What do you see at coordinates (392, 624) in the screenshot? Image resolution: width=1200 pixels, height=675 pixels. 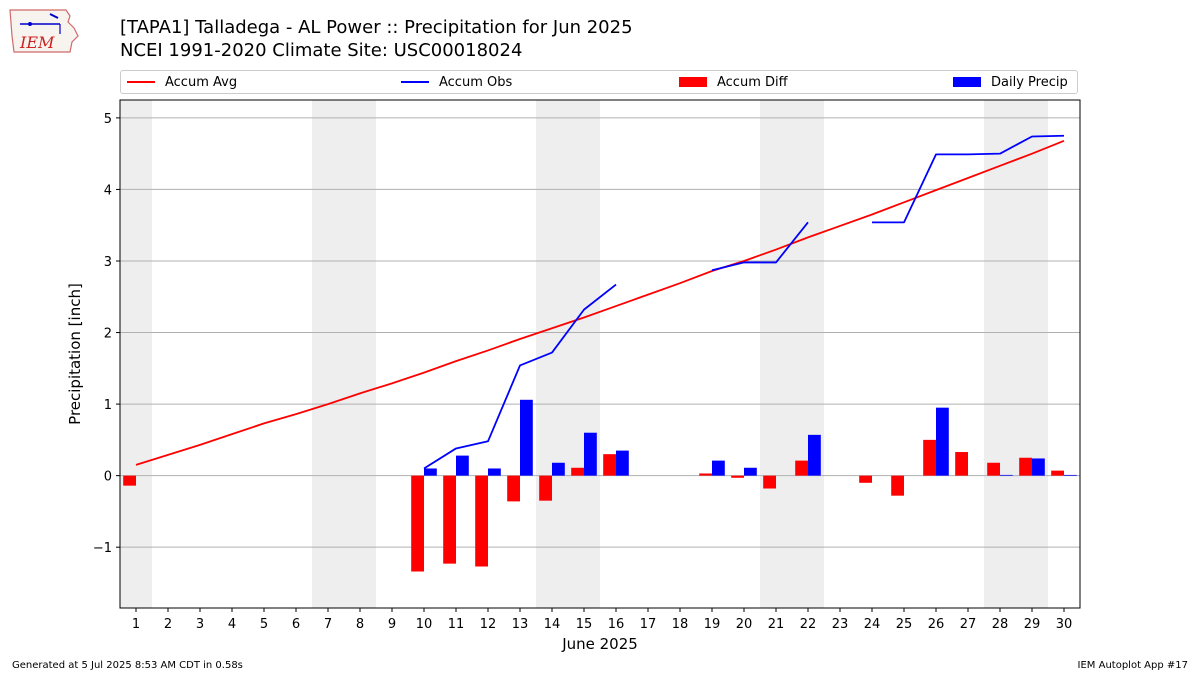 I see `x-tick-label: 9` at bounding box center [392, 624].